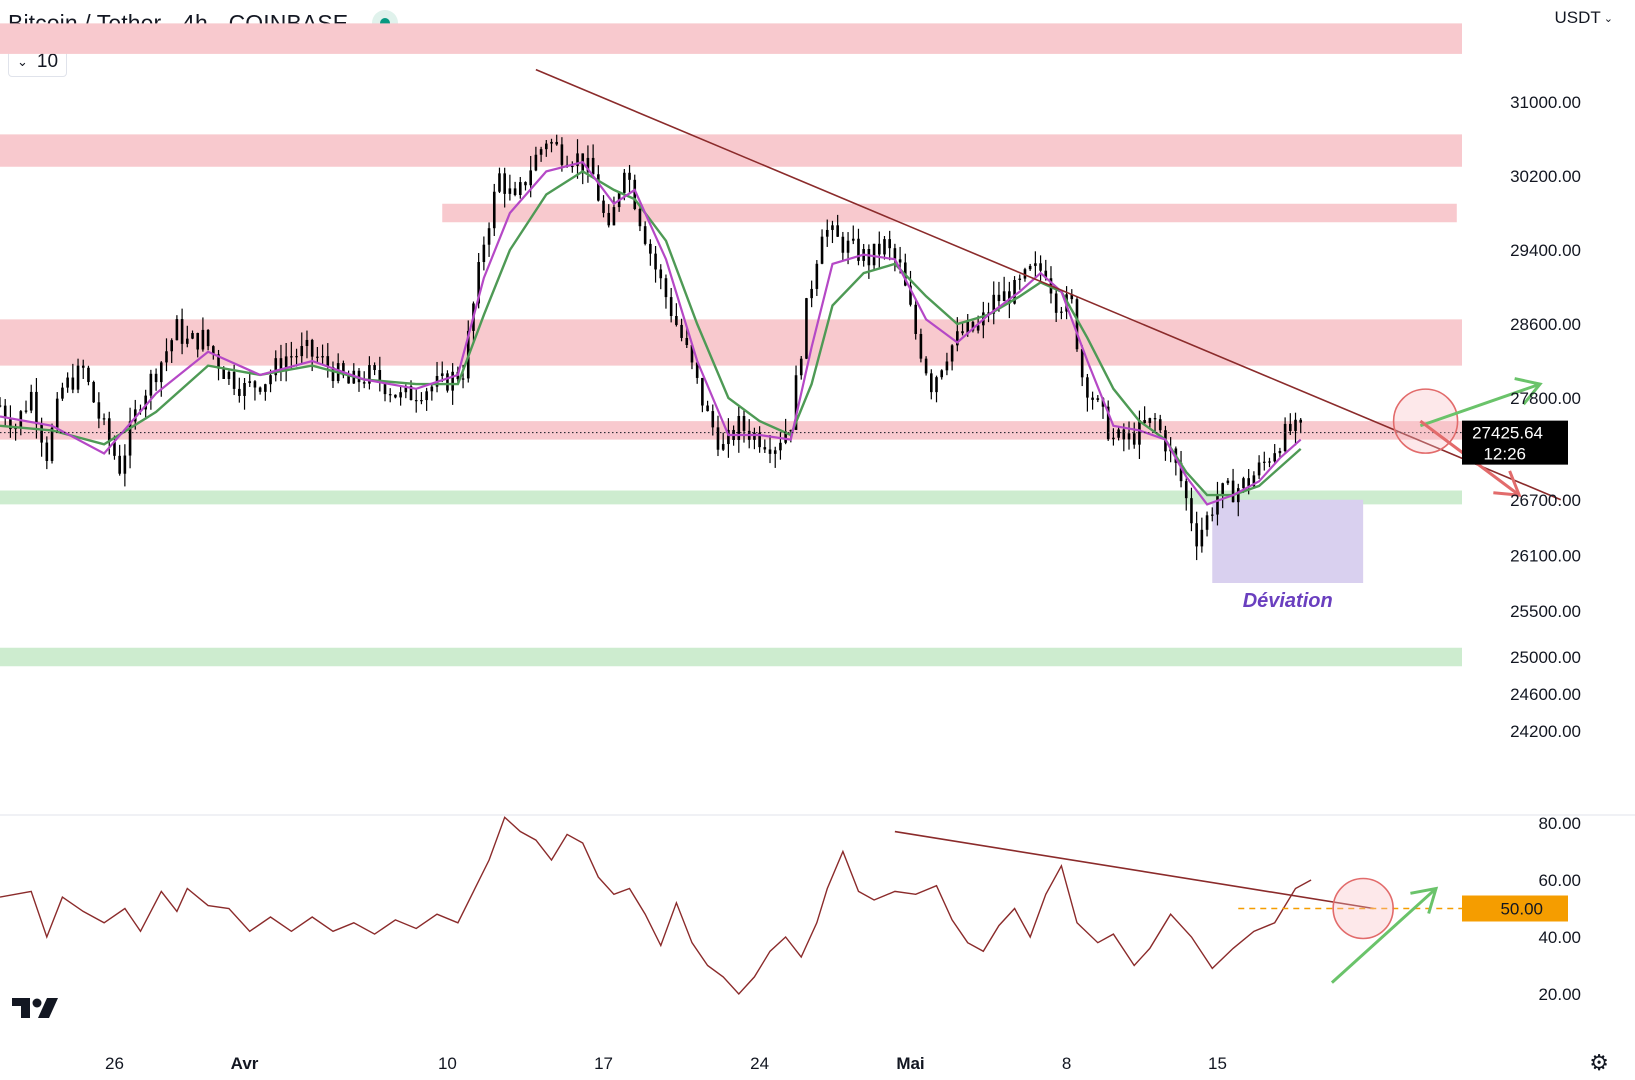 This screenshot has width=1635, height=1080. Describe the element at coordinates (1559, 880) in the screenshot. I see `rsi-tick-label: 60.00` at that location.